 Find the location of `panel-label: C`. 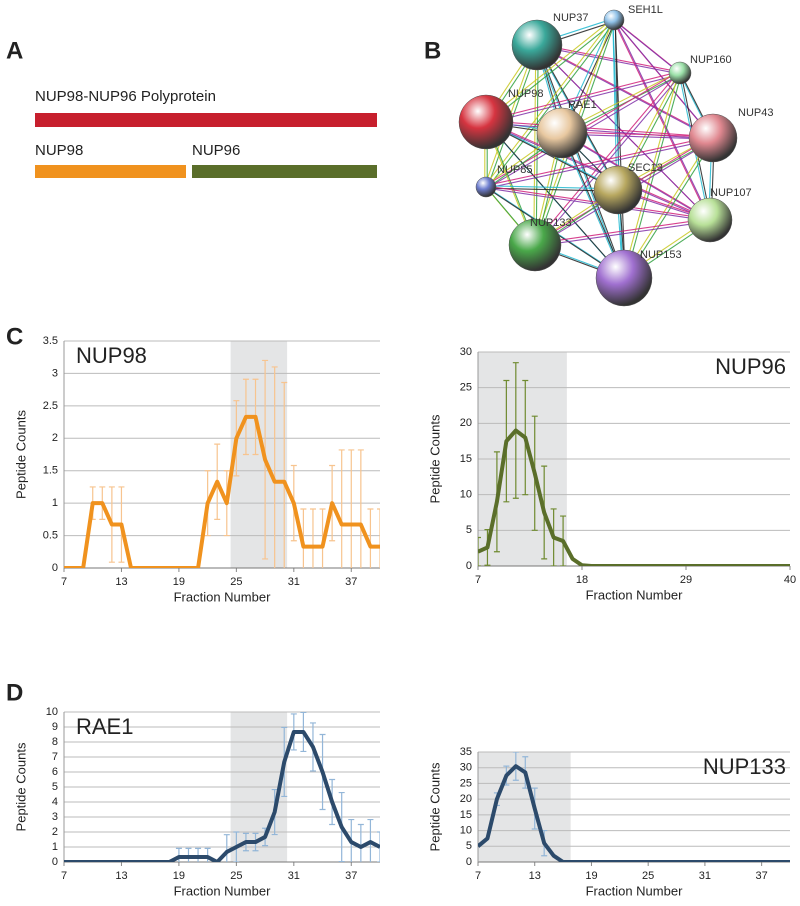

panel-label: C is located at coordinates (14, 336).